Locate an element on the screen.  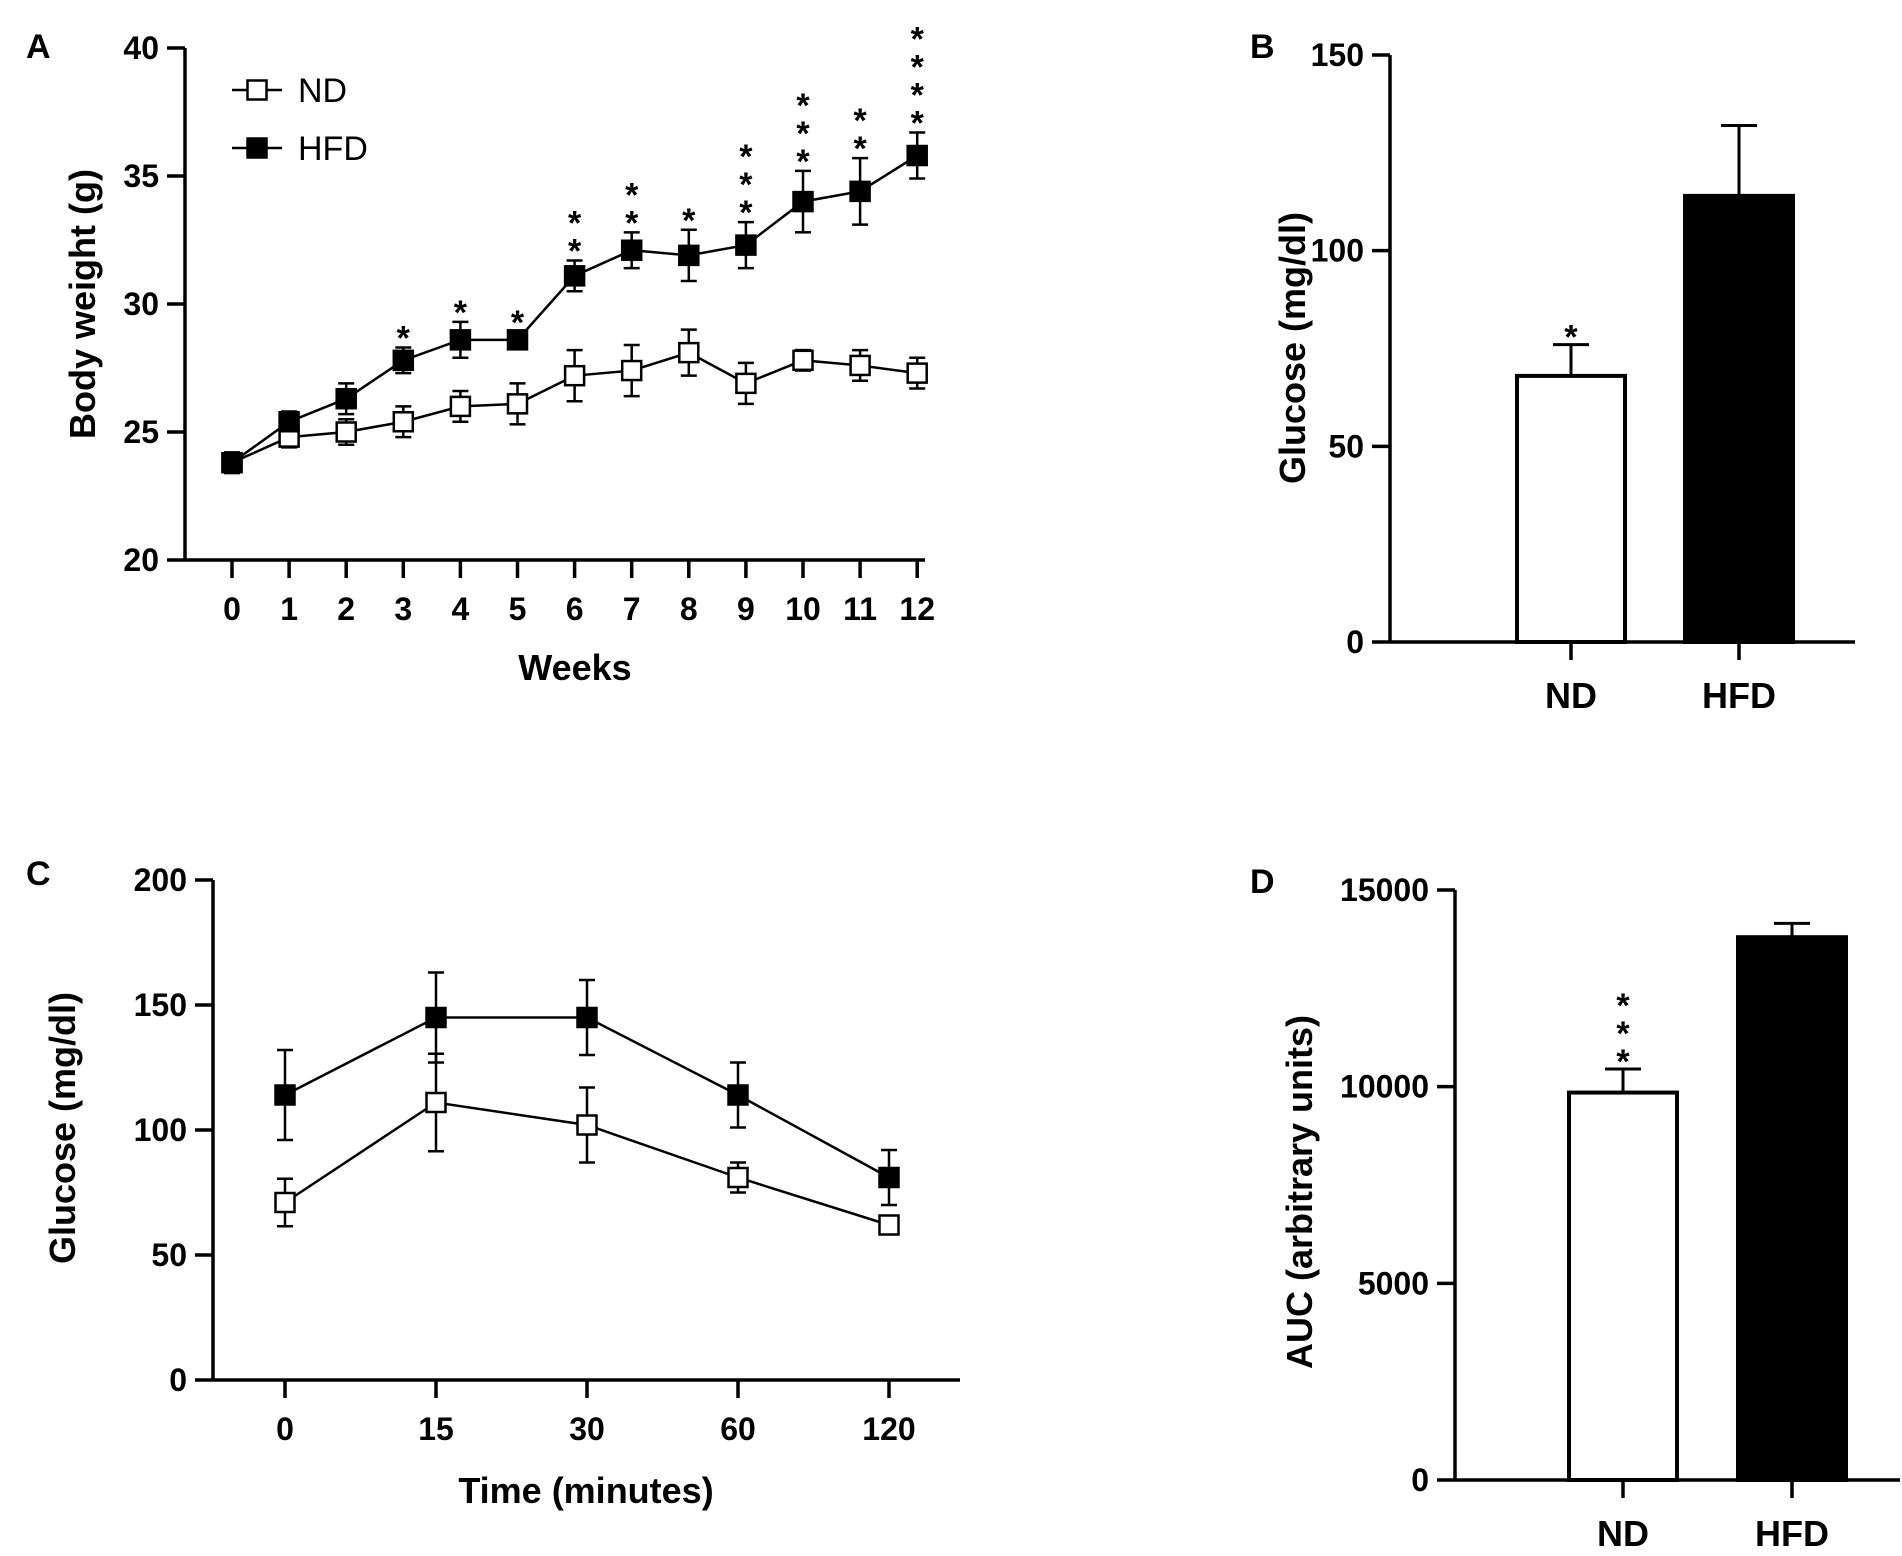
x-tick-label: 30 is located at coordinates (587, 1429).